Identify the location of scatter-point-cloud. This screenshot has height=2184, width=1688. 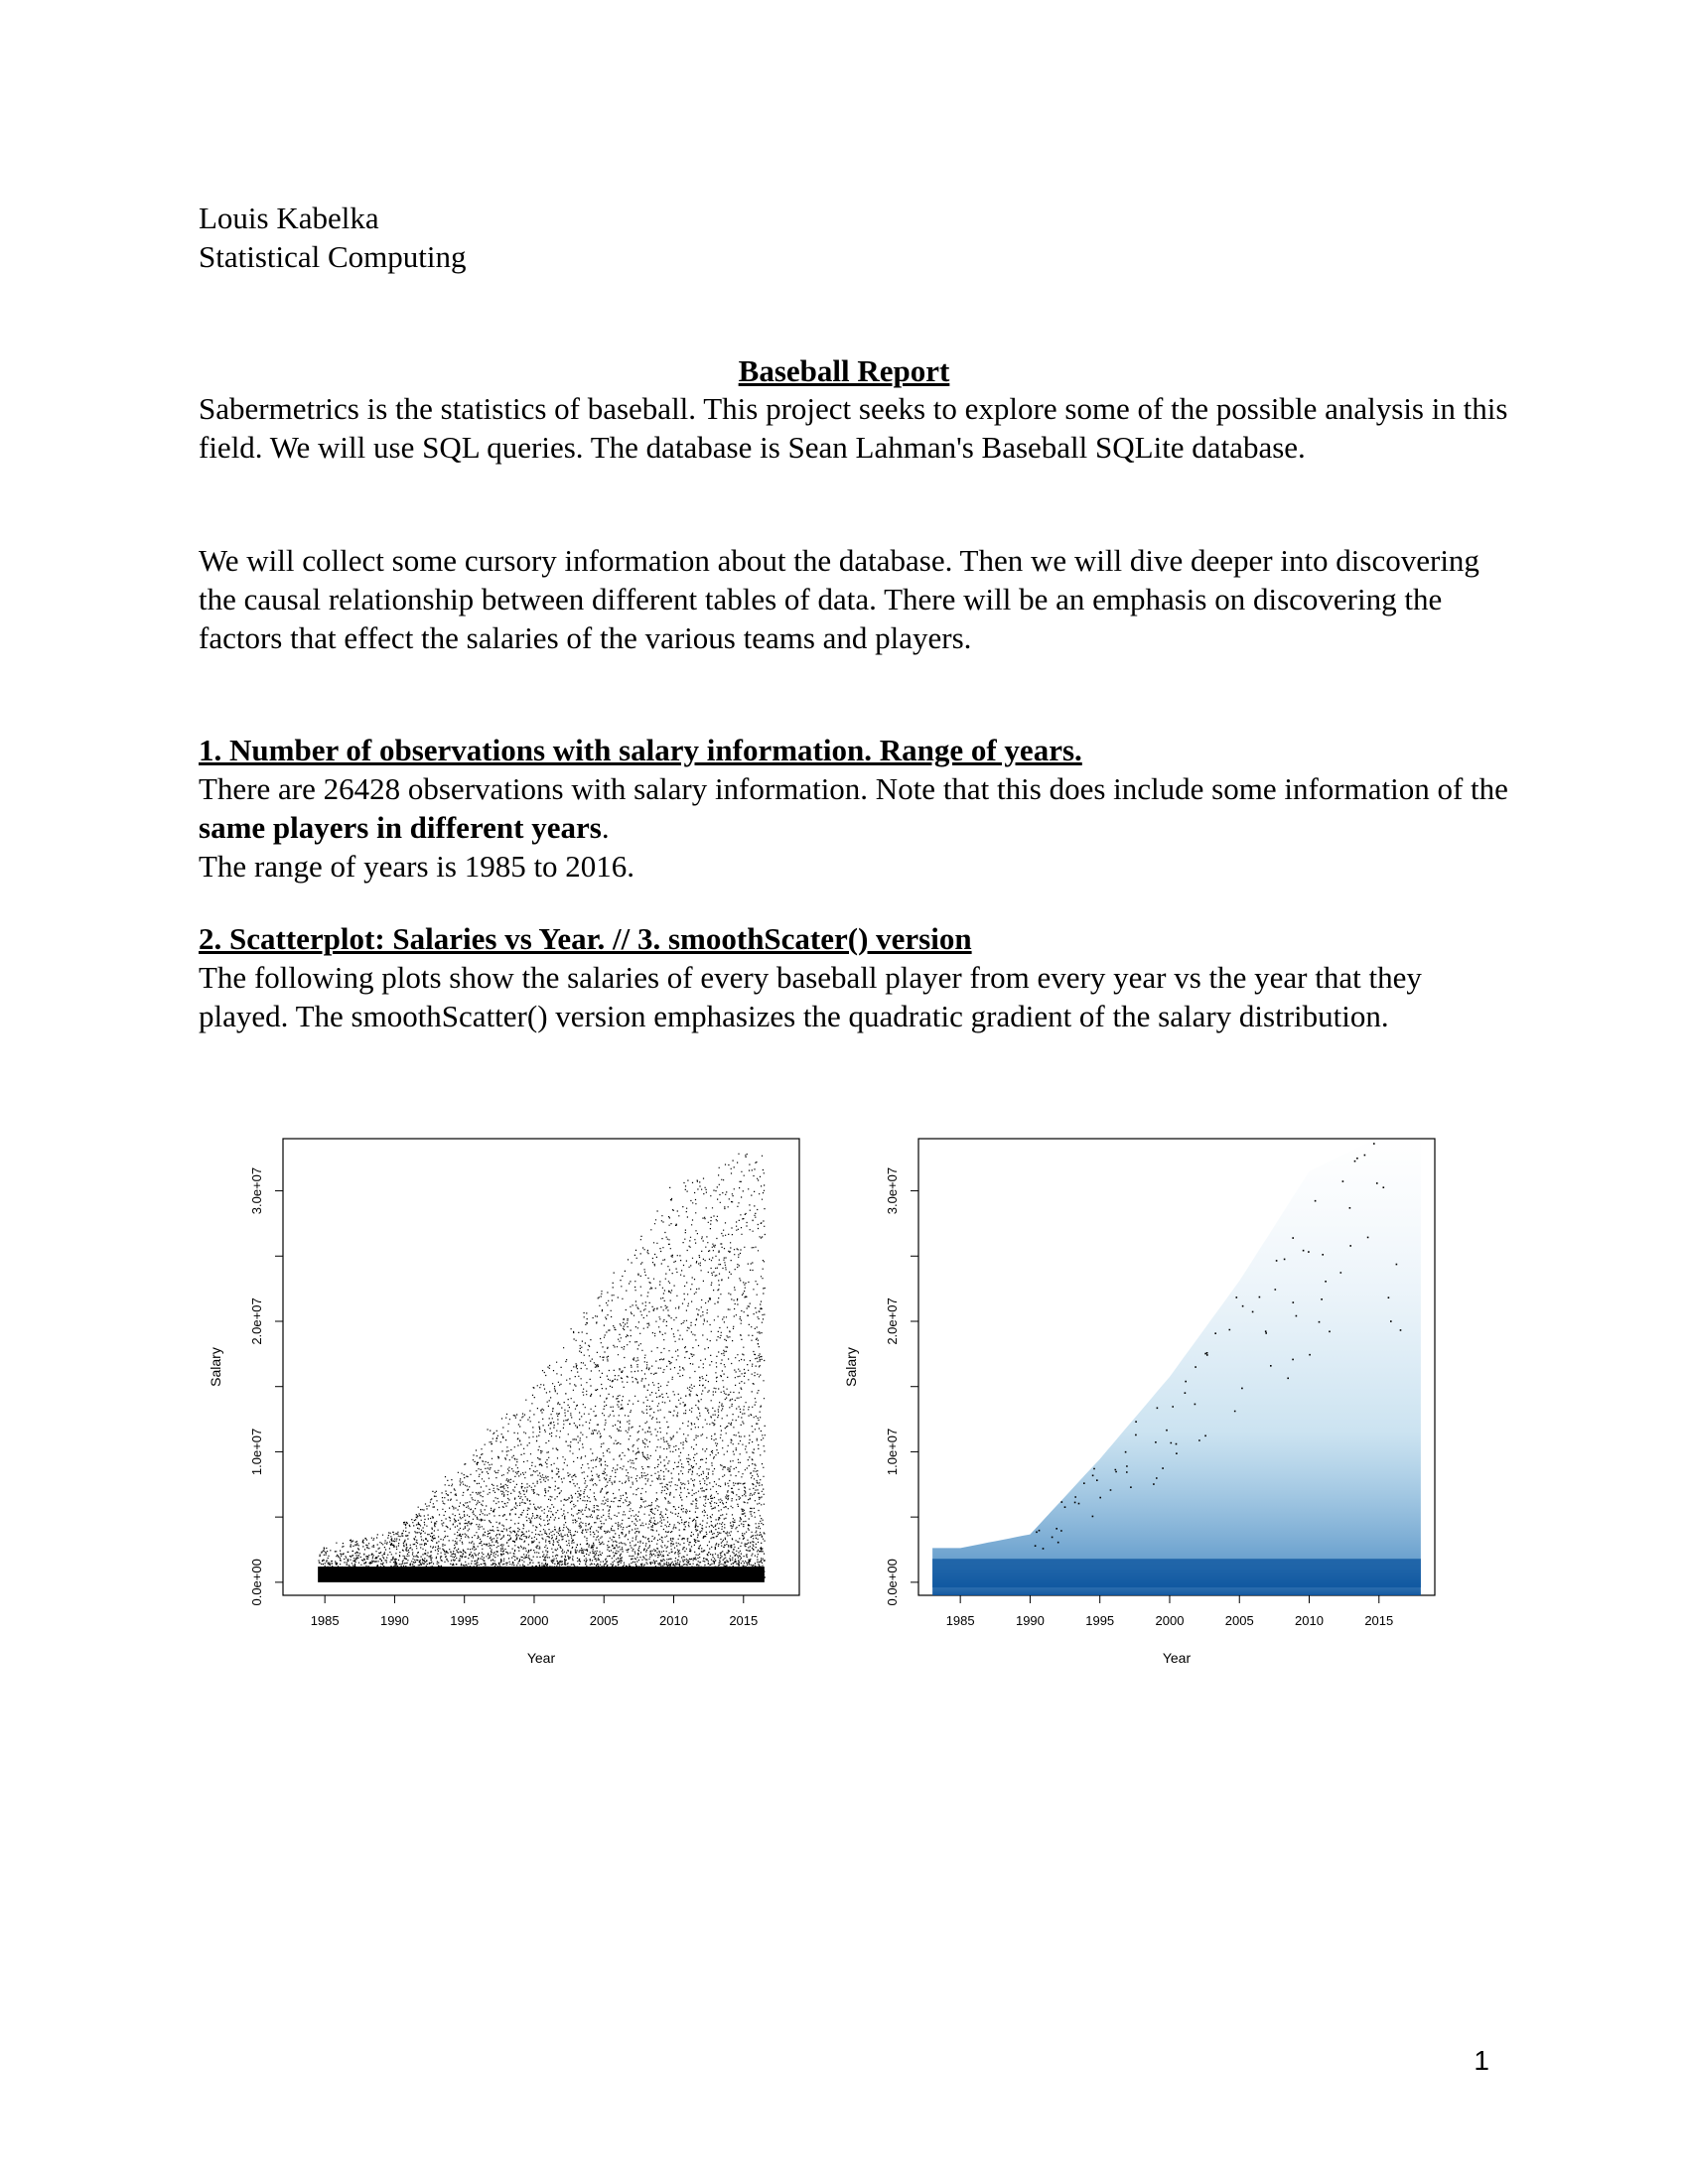
(542, 1365).